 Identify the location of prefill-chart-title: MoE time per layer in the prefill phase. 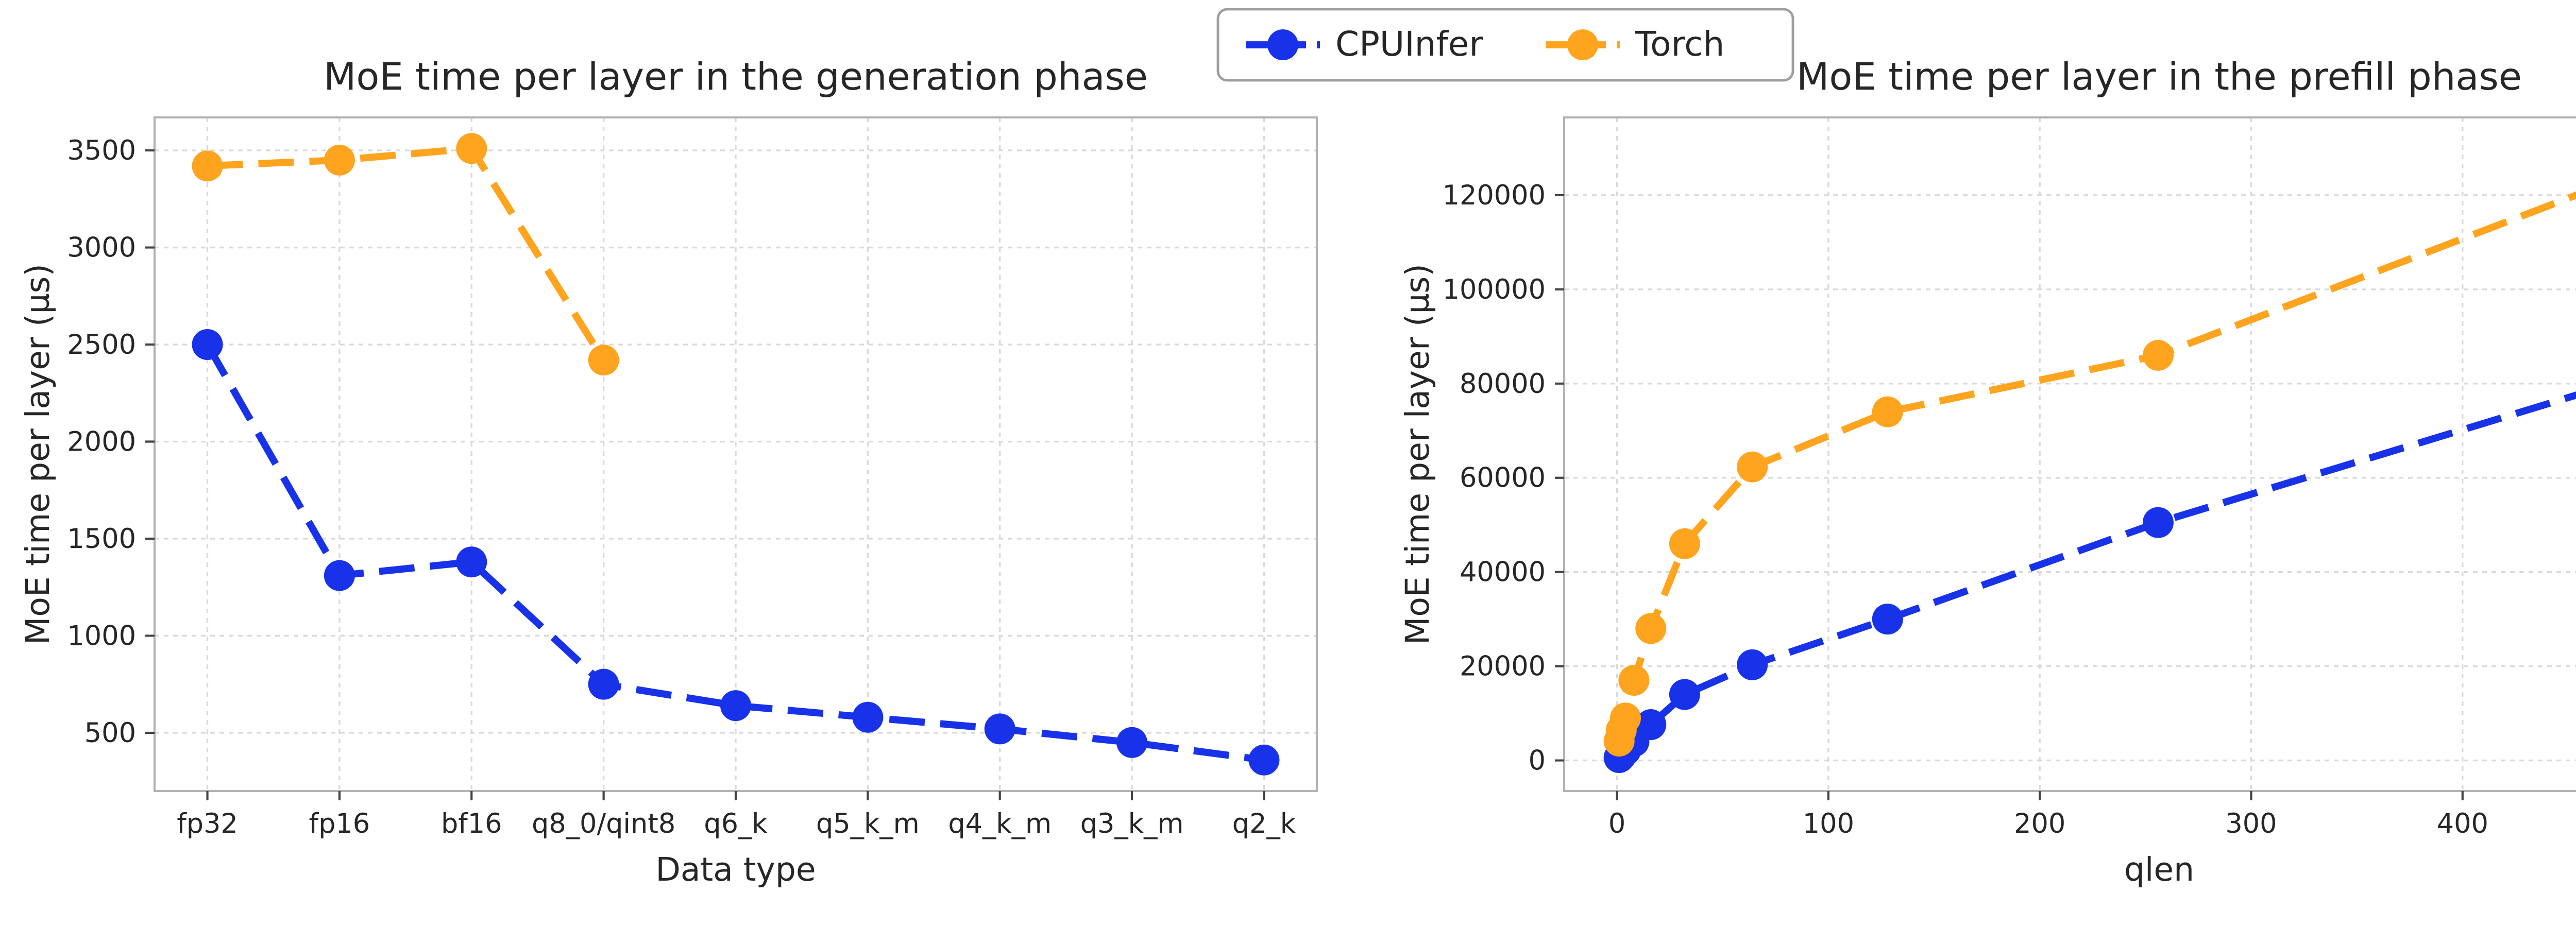
(2159, 77).